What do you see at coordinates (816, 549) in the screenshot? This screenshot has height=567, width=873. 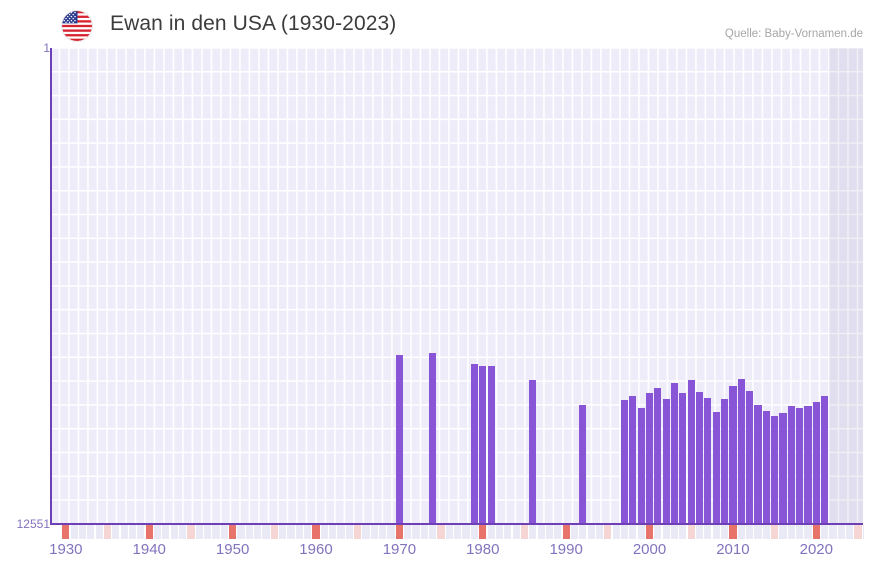 I see `x-tick-label: 2020` at bounding box center [816, 549].